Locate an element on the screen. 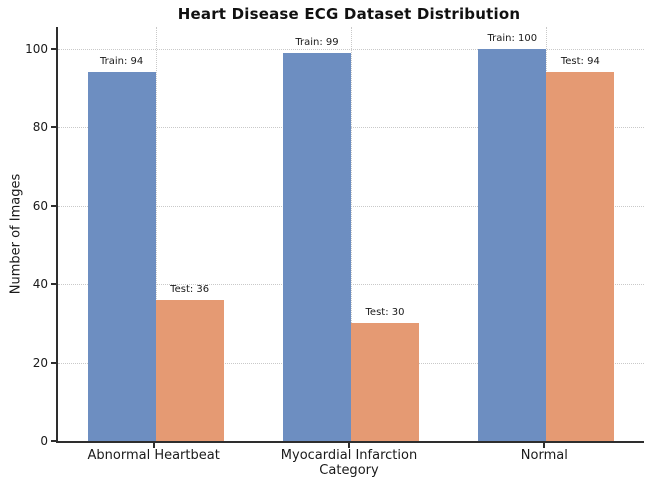  bar-value-label: Train: 99 is located at coordinates (317, 42).